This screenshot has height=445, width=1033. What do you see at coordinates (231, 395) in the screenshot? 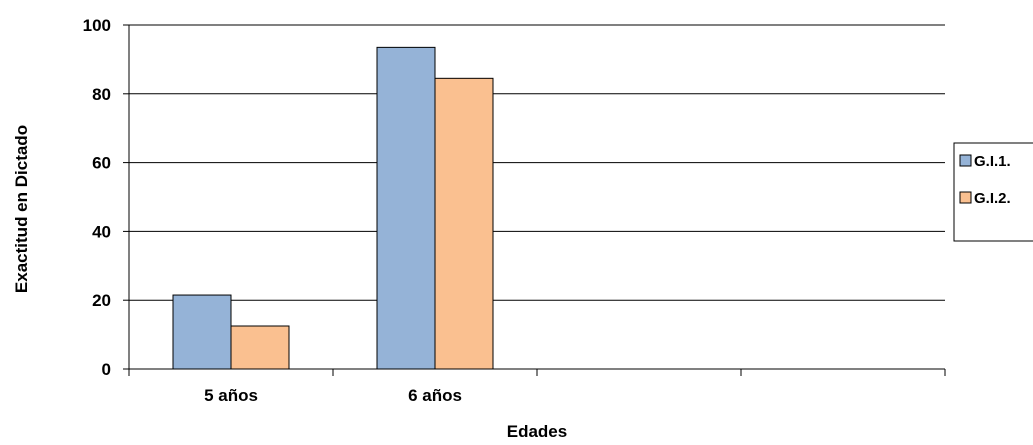
I see `x-tick-label: 5 años` at bounding box center [231, 395].